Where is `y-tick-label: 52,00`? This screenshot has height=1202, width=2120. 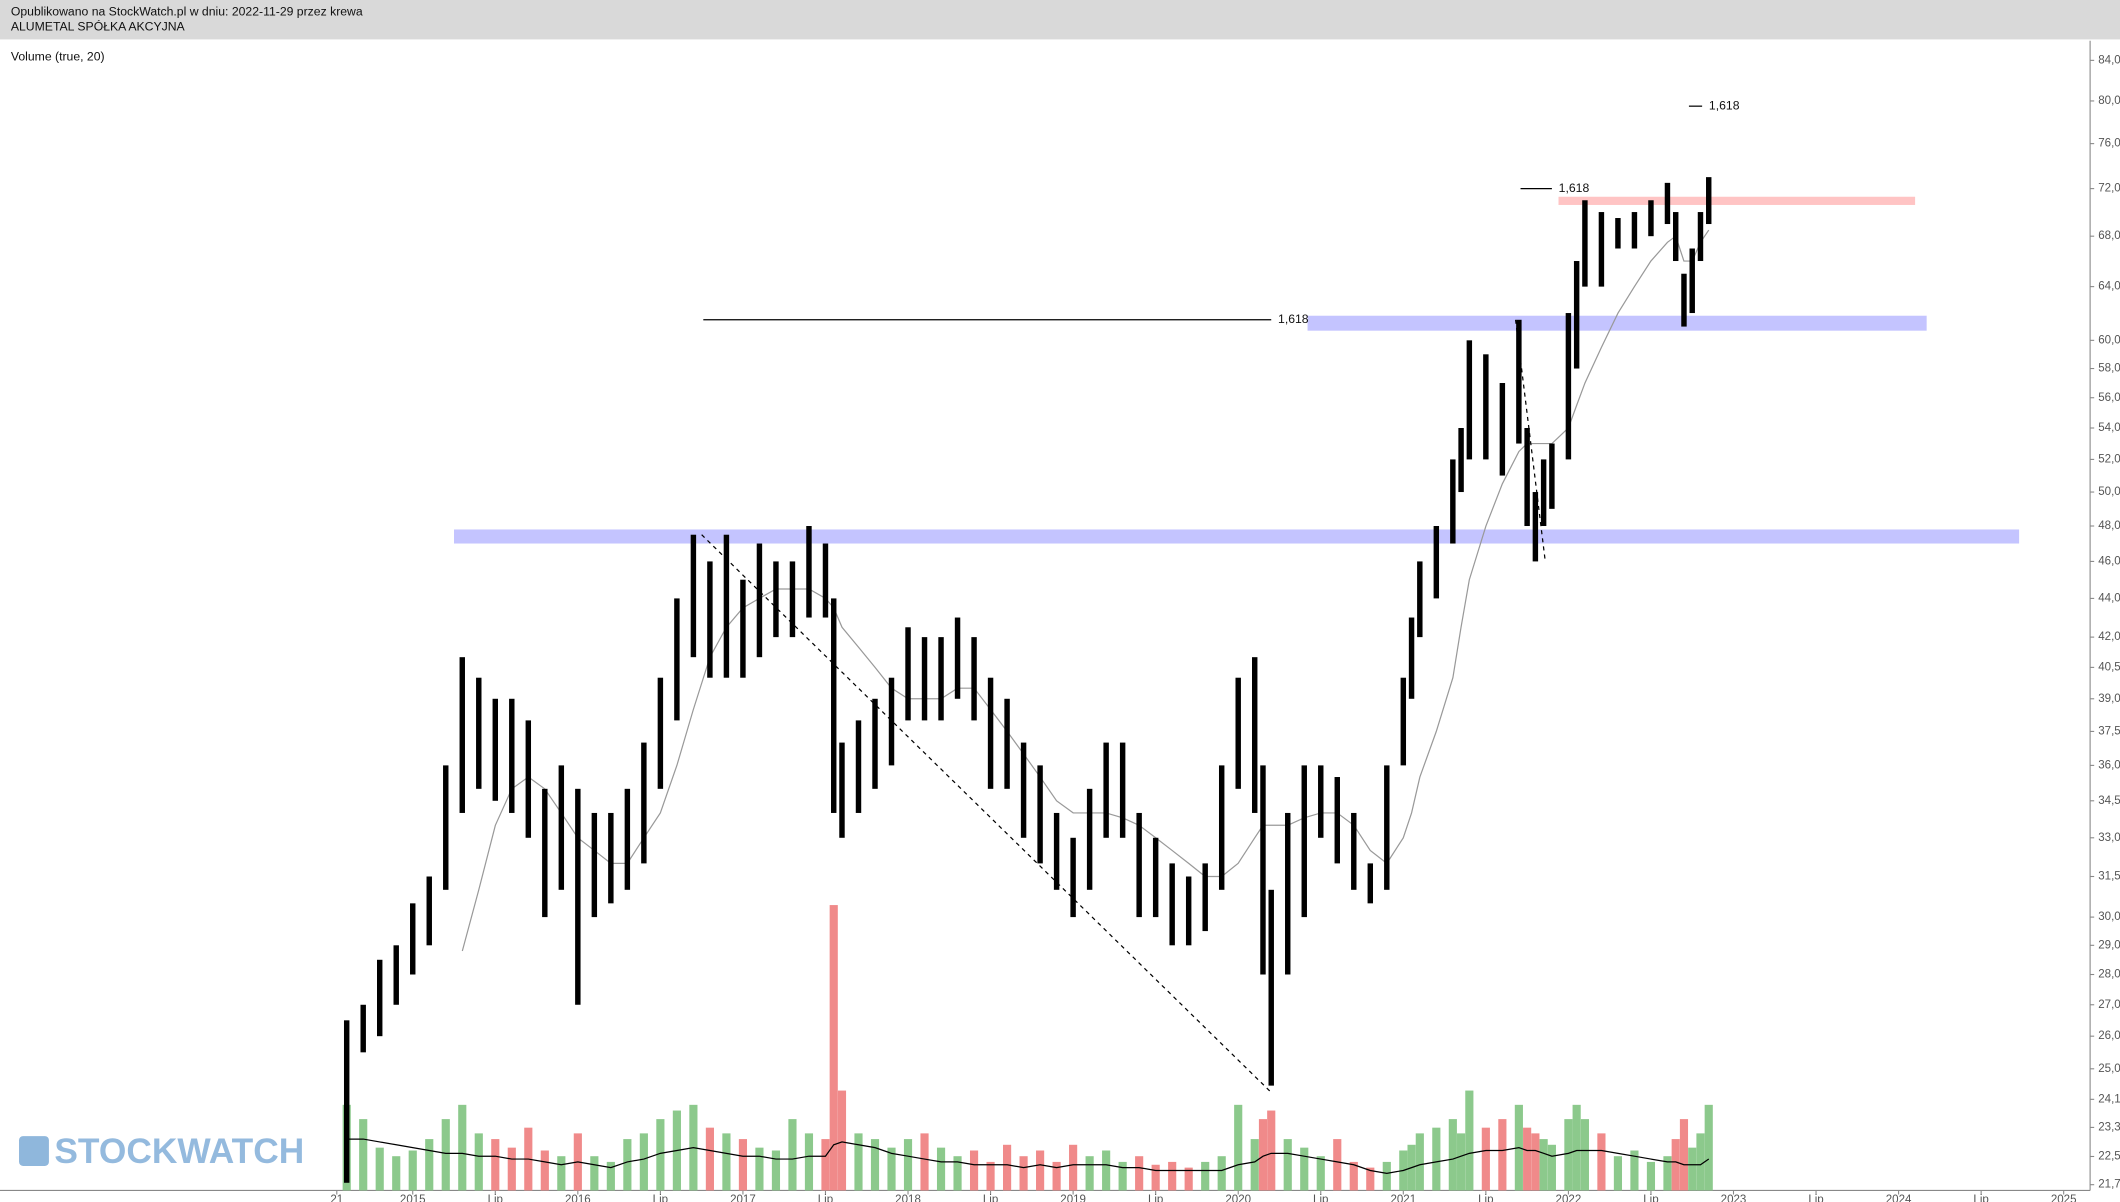 y-tick-label: 52,00 is located at coordinates (2109, 459).